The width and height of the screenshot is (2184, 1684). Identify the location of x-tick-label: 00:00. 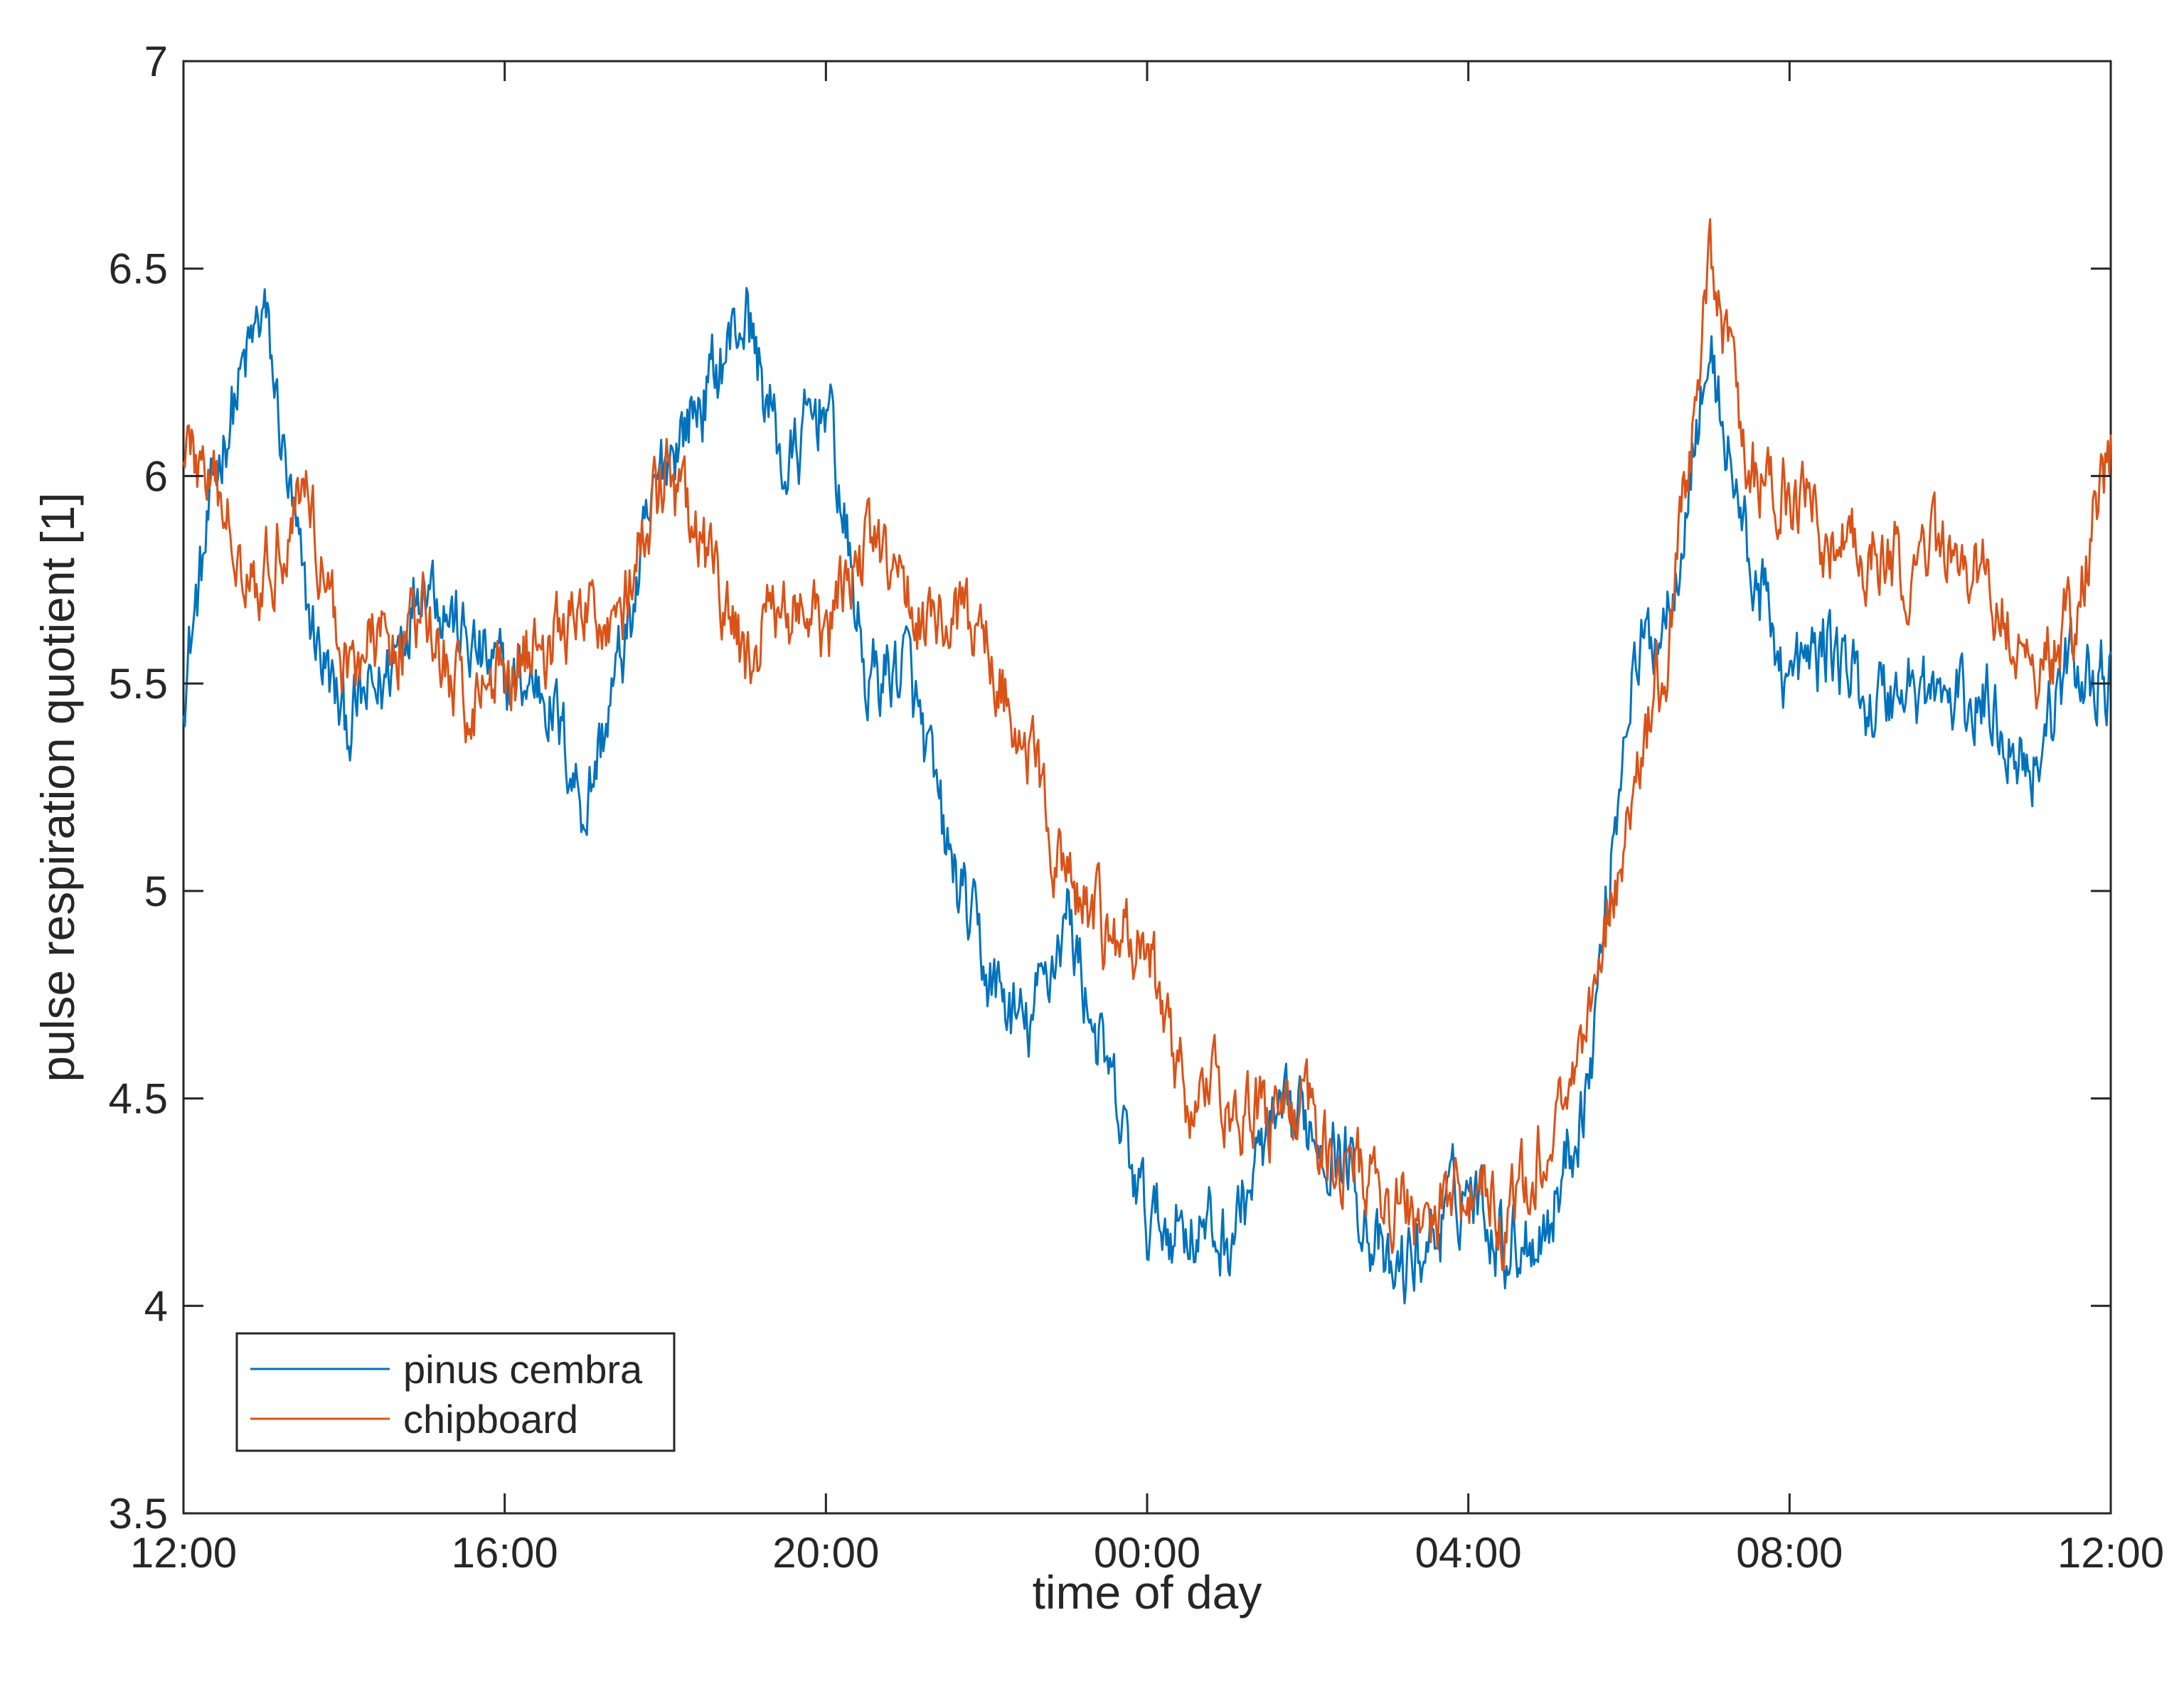
(1147, 1553).